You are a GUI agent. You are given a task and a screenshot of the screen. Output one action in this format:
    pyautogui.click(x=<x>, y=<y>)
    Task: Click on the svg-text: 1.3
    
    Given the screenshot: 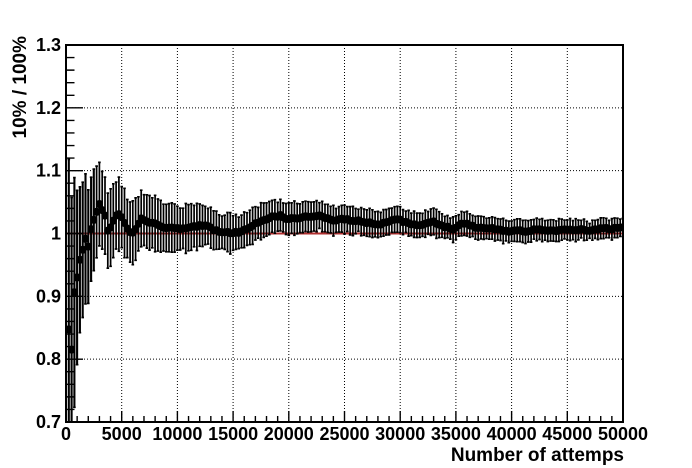 What is the action you would take?
    pyautogui.click(x=48, y=45)
    